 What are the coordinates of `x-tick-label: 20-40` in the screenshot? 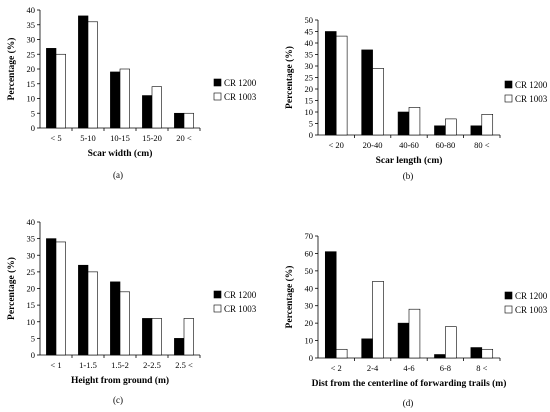 It's located at (373, 145).